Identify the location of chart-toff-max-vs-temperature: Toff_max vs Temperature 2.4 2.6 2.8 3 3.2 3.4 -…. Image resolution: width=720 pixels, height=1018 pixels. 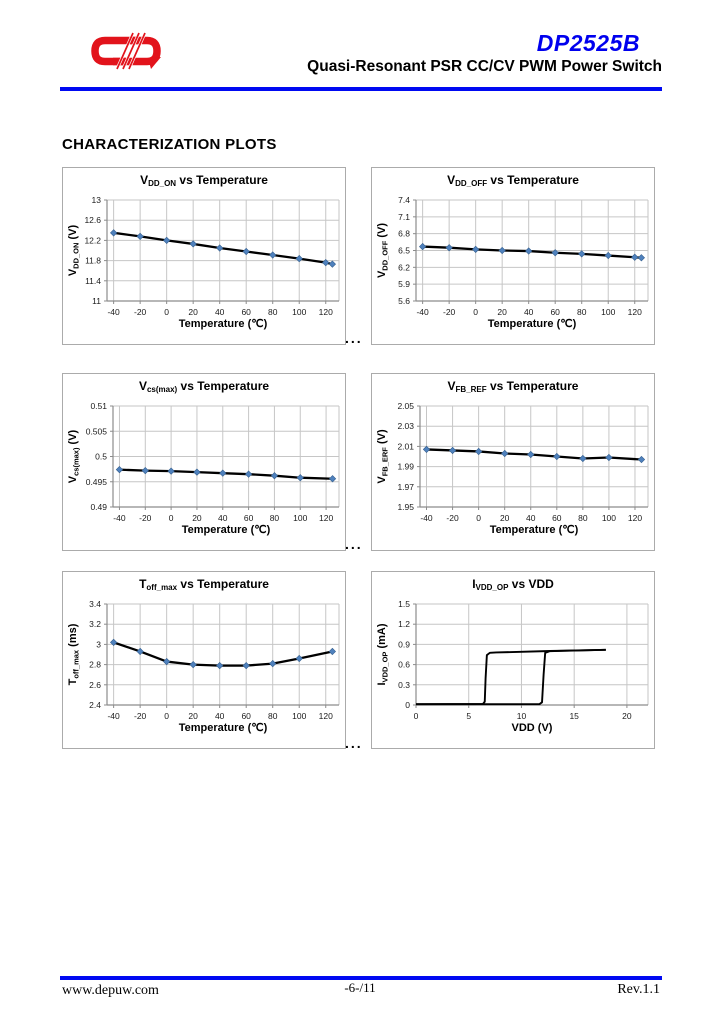
(204, 660).